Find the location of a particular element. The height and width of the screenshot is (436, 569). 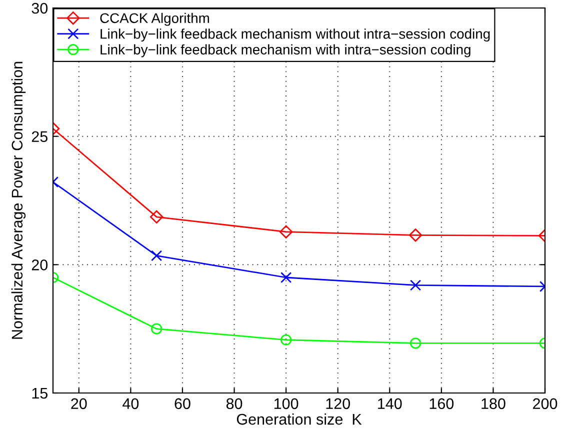

y-tick-label: 30 is located at coordinates (40, 8).